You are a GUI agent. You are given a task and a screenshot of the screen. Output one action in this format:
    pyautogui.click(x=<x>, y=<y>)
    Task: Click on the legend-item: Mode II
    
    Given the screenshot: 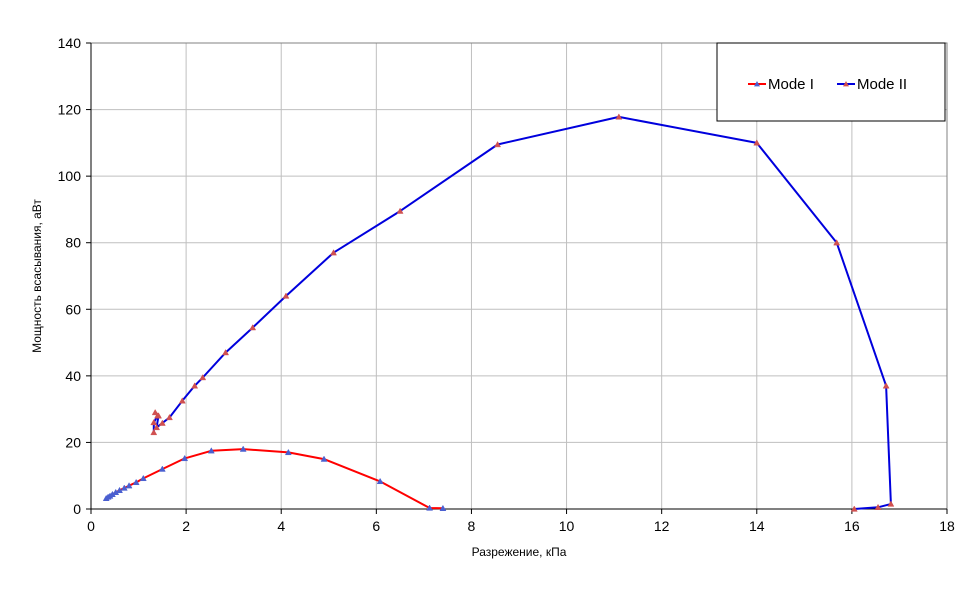 What is the action you would take?
    pyautogui.click(x=872, y=84)
    